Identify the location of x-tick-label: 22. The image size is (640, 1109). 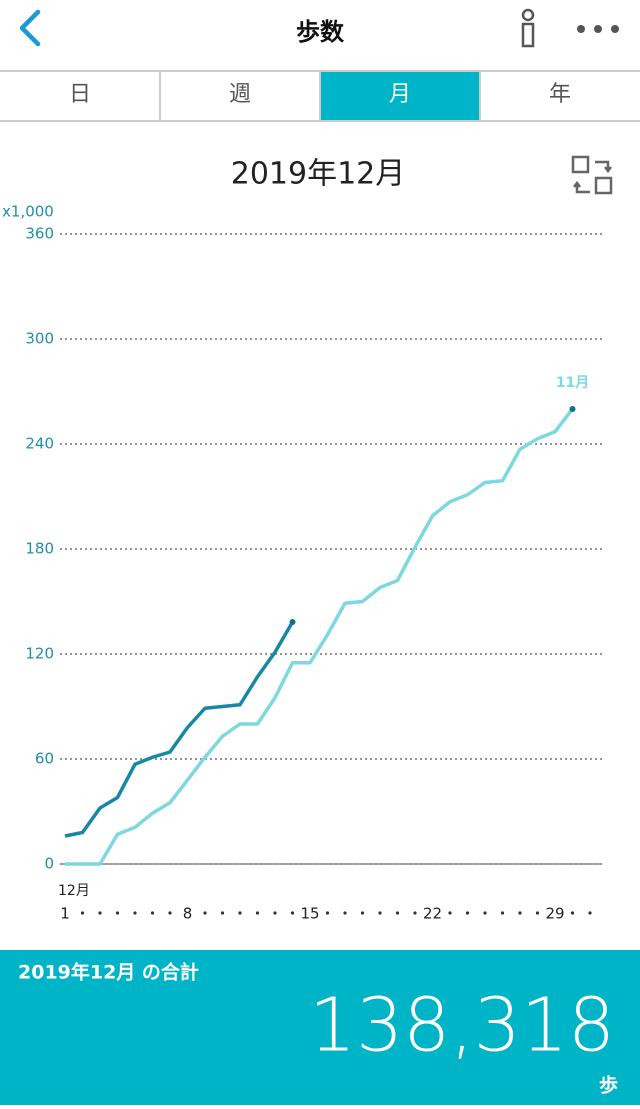
(432, 914).